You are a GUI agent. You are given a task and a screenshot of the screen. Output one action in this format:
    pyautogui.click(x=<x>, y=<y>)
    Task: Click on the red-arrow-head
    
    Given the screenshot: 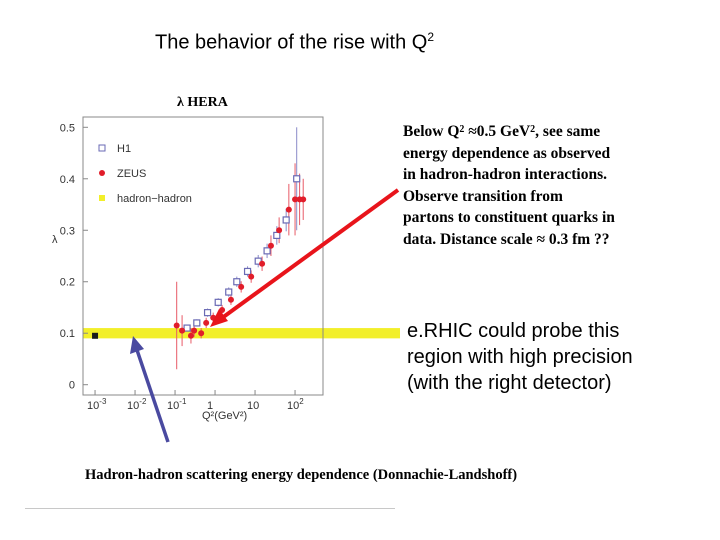 What is the action you would take?
    pyautogui.click(x=219, y=318)
    